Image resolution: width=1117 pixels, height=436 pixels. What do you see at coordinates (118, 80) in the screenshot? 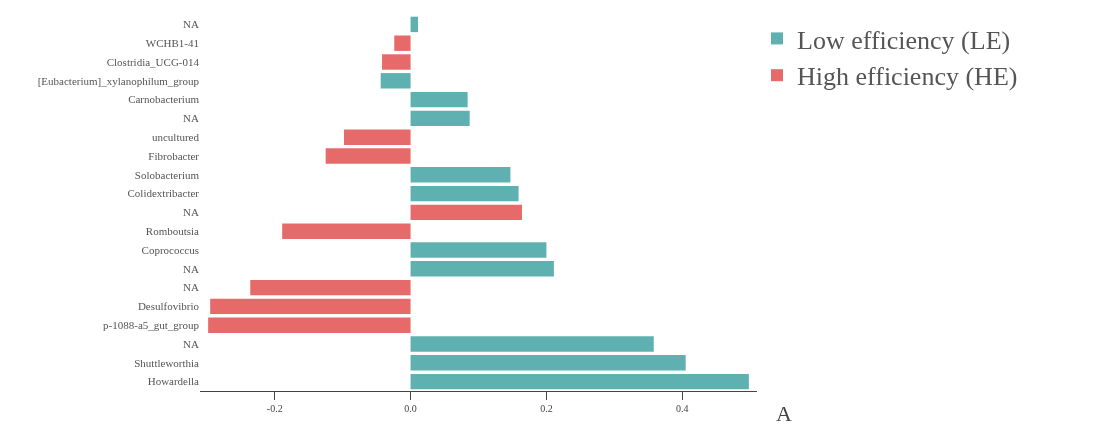
I see `y-tick-label: [Eubacterium]_xylanophilum_group` at bounding box center [118, 80].